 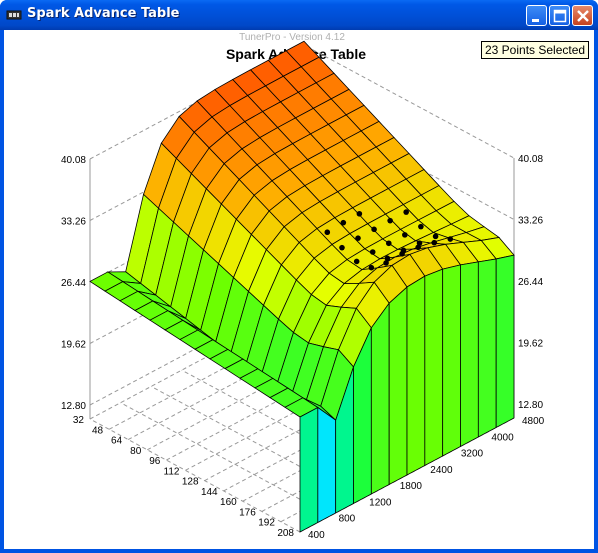 I want to click on z-tick-label-left: 26.44, so click(x=73, y=283).